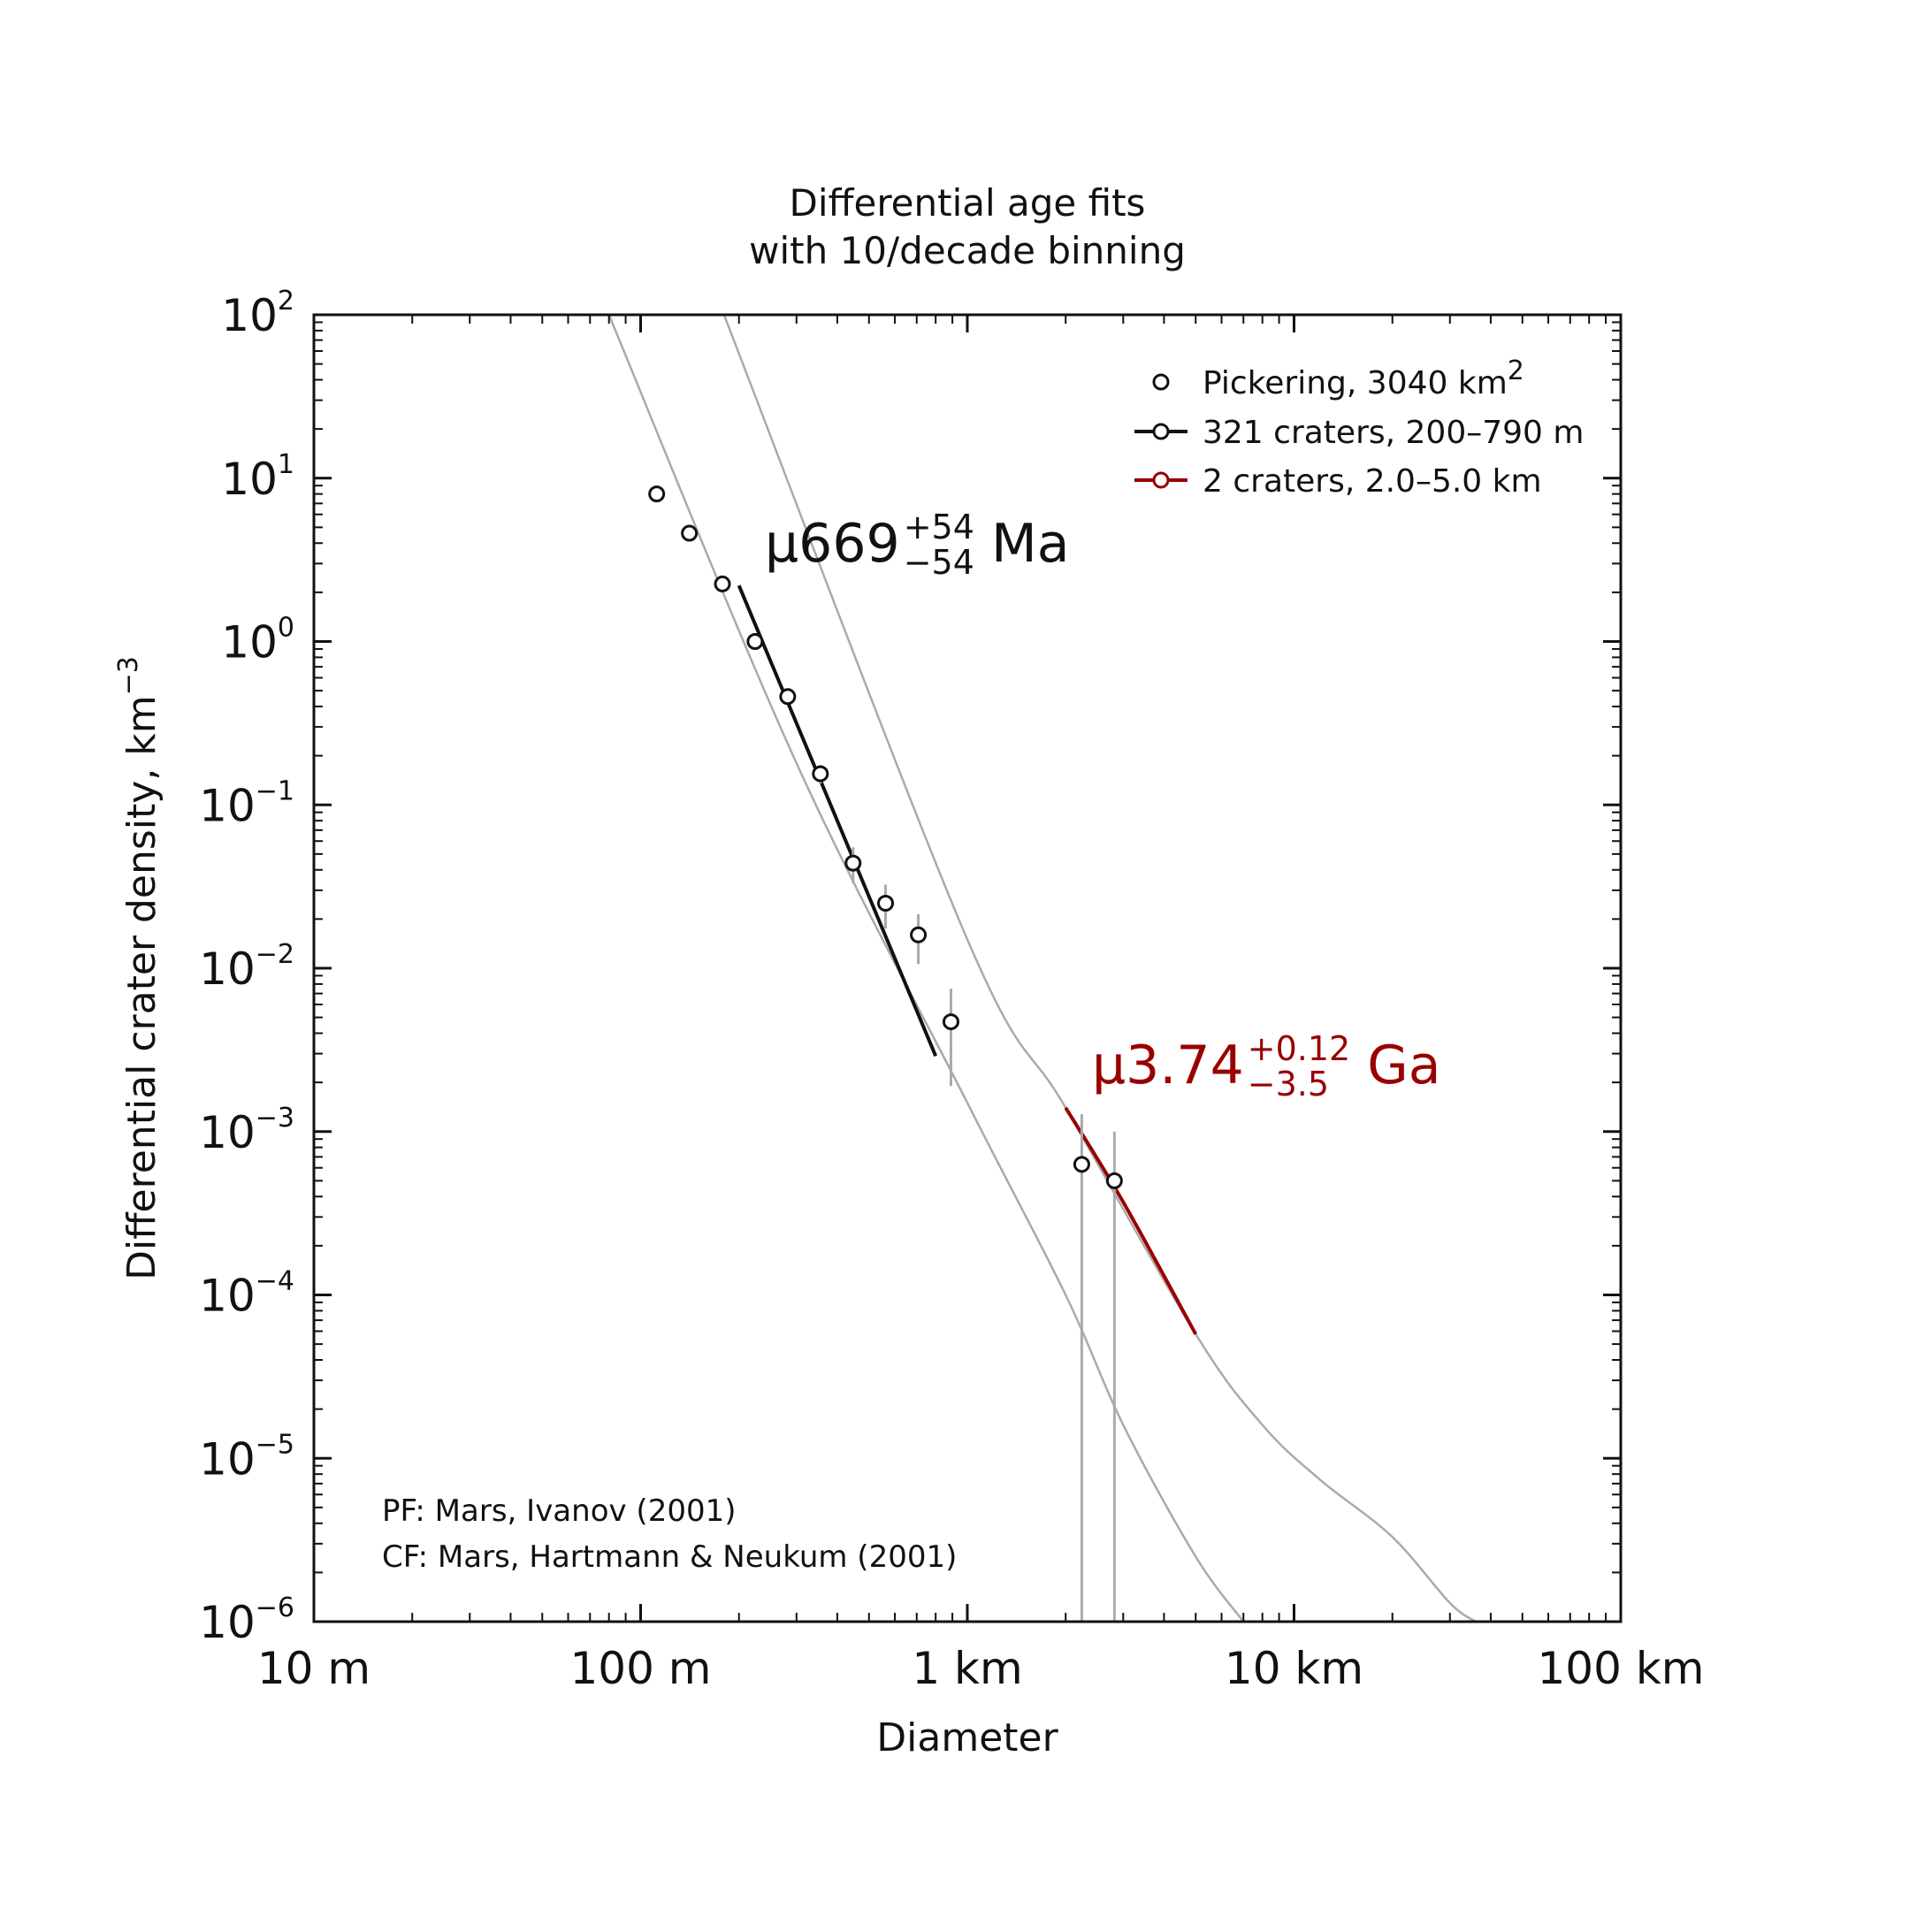  I want to click on y-tick-exponent: −2, so click(275, 954).